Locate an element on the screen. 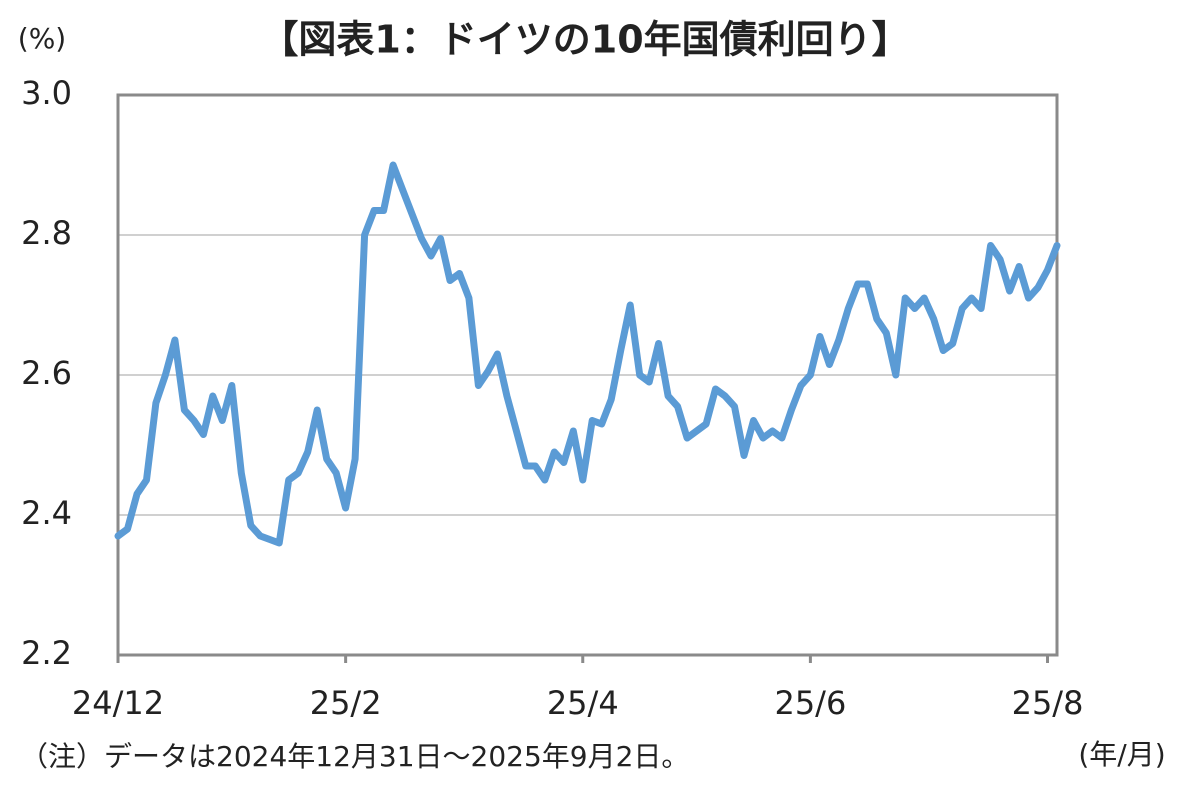 This screenshot has height=804, width=1191. x-tick-label: 25/6 is located at coordinates (810, 703).